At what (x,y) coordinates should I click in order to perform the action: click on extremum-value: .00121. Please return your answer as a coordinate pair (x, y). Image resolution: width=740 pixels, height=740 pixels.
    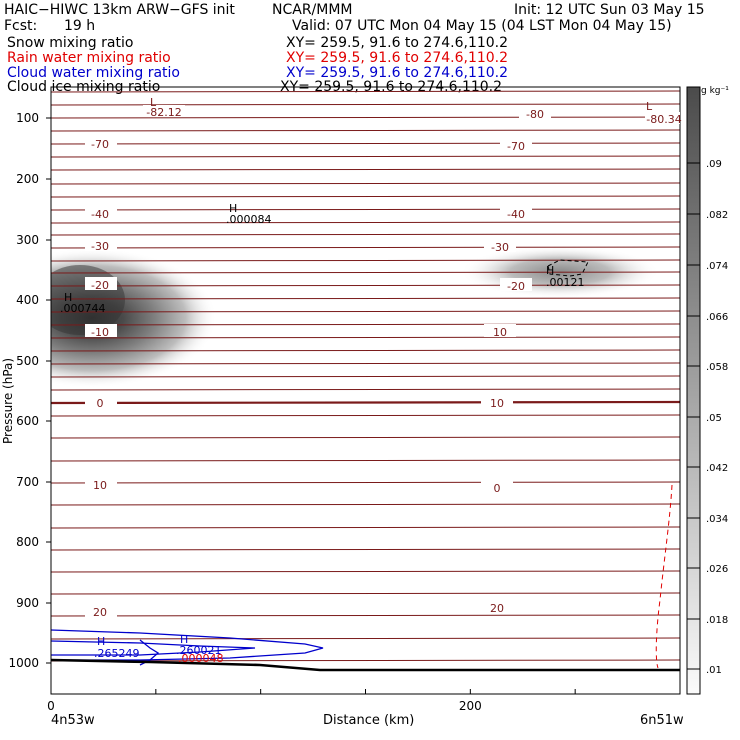
    Looking at the image, I should click on (565, 282).